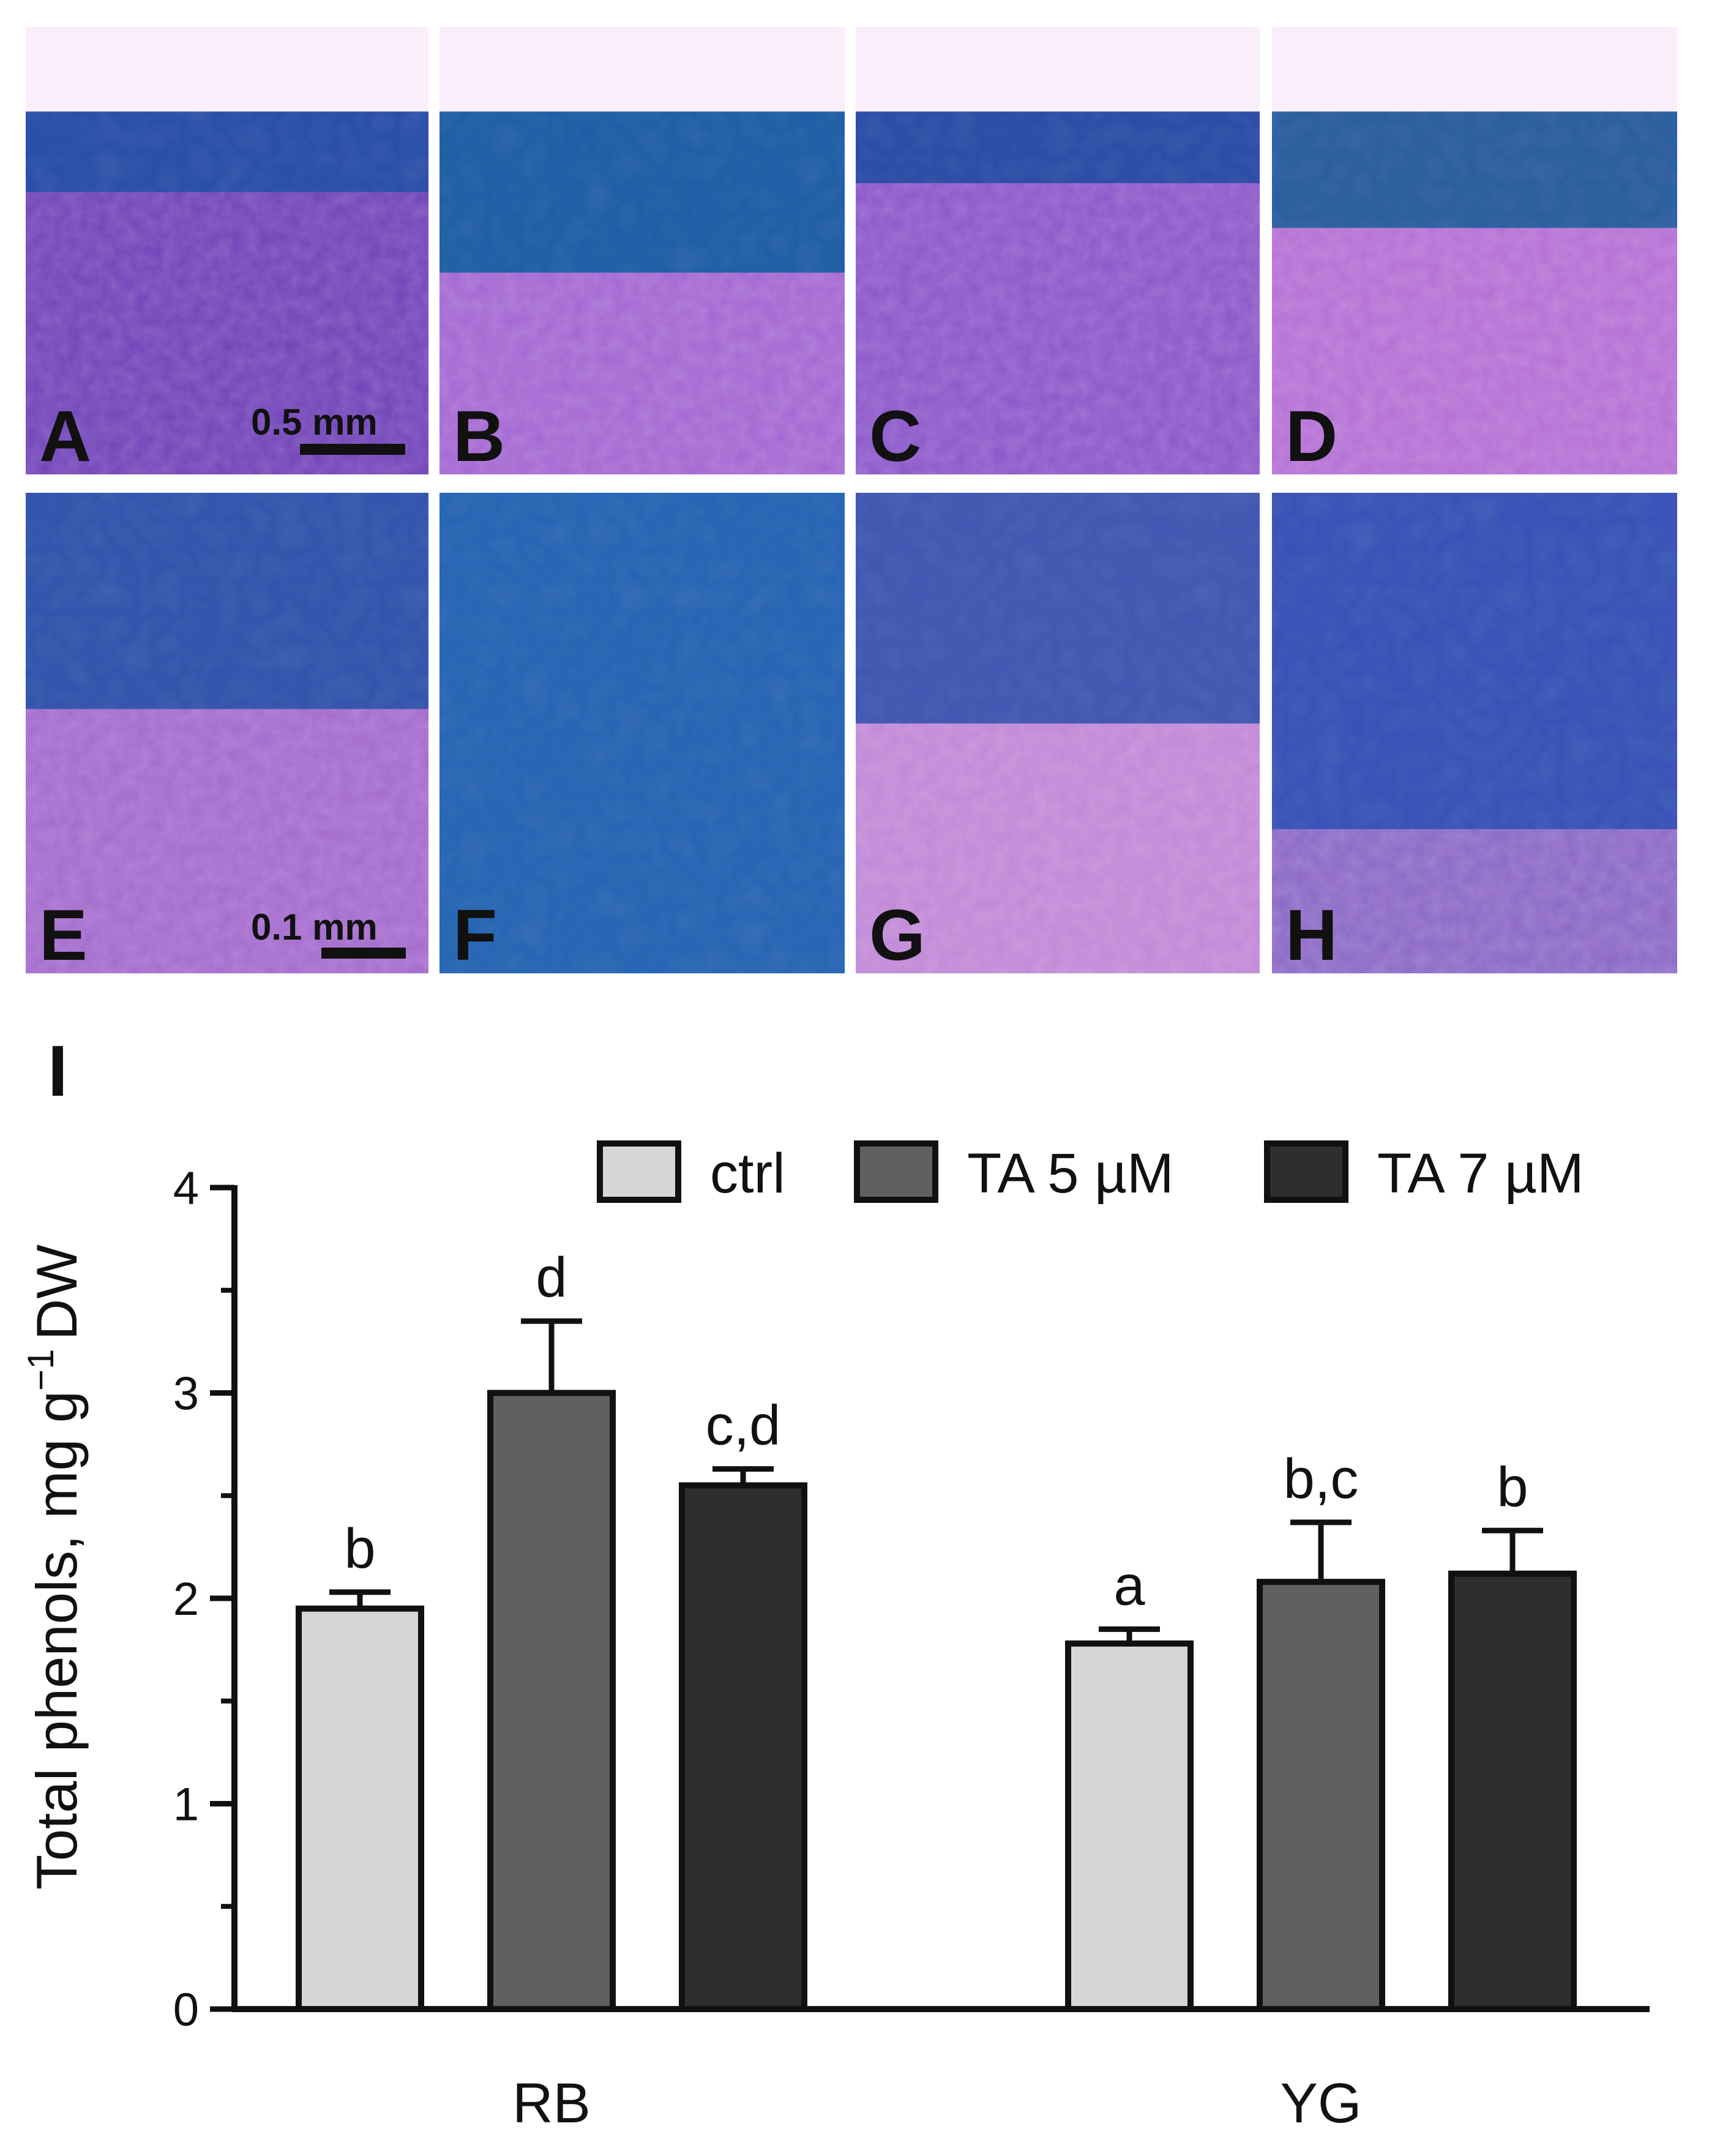  I want to click on legend-item: TA 7 µM, so click(1424, 1173).